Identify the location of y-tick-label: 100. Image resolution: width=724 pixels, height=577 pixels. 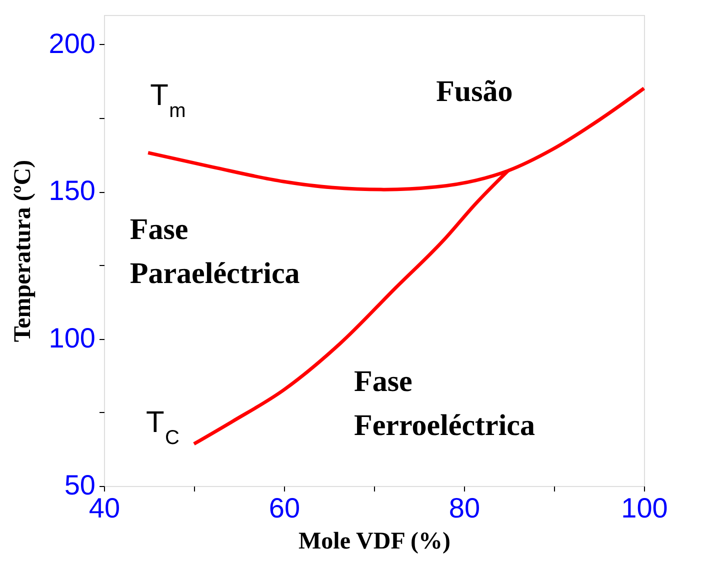
(72, 338).